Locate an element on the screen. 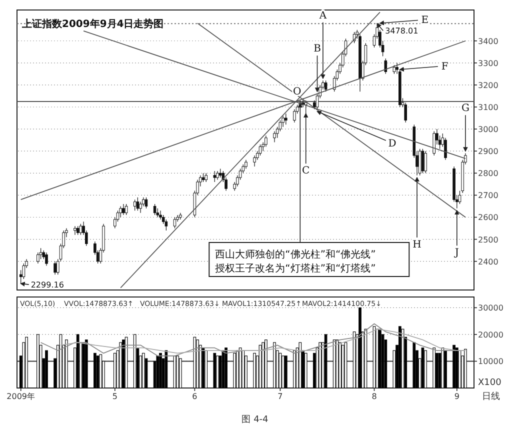 The width and height of the screenshot is (510, 433). annotation: H is located at coordinates (417, 245).